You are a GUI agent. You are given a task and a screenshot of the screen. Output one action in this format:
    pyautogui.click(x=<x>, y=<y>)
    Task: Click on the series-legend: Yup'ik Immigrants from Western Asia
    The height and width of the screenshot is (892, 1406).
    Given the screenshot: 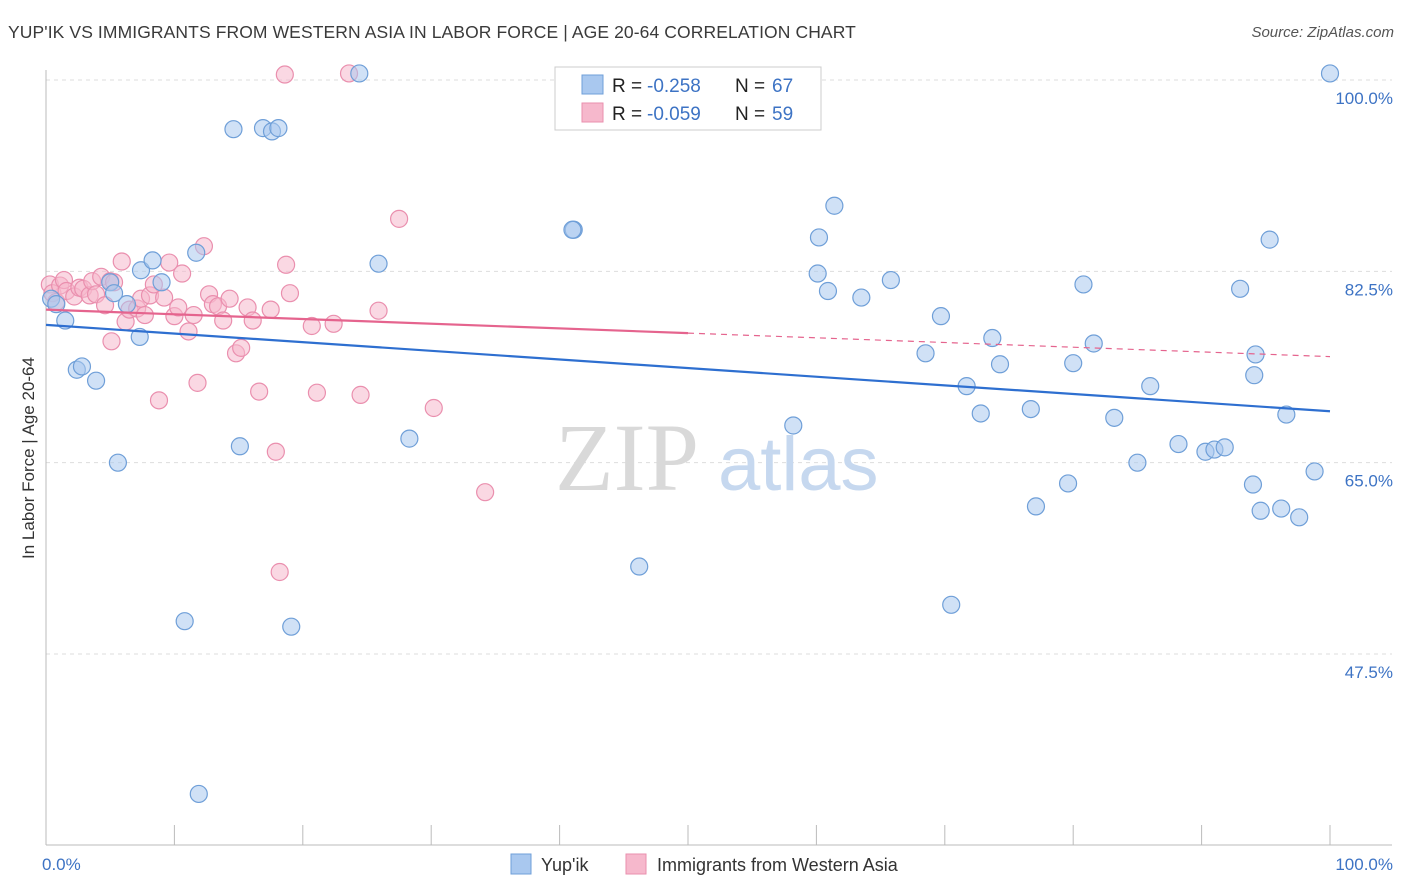 What is the action you would take?
    pyautogui.click(x=704, y=864)
    